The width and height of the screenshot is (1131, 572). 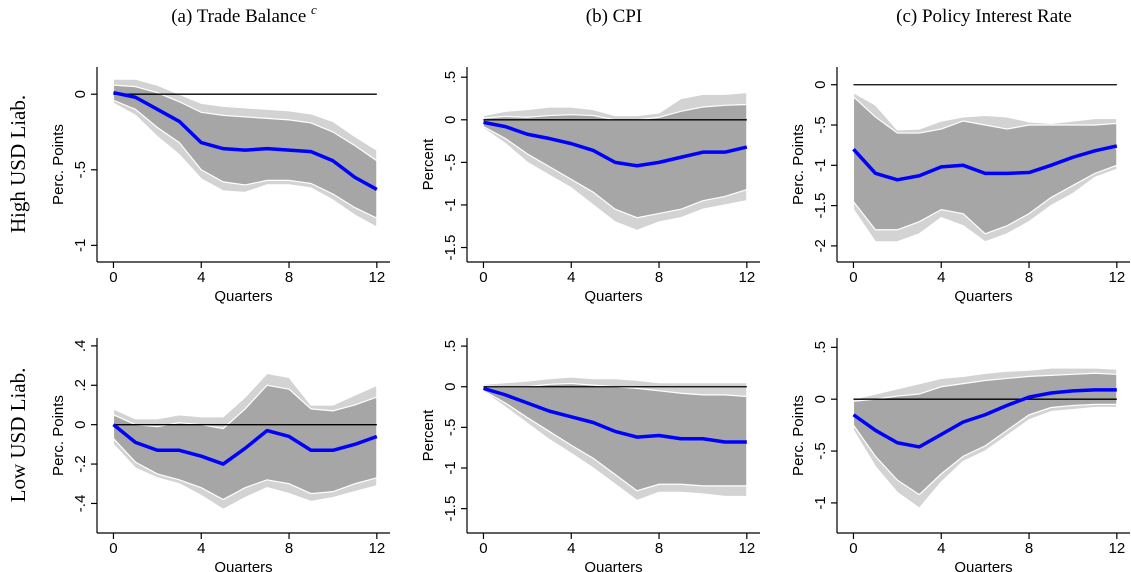 I want to click on column-title: (a) Trade Balance c, so click(x=244, y=14).